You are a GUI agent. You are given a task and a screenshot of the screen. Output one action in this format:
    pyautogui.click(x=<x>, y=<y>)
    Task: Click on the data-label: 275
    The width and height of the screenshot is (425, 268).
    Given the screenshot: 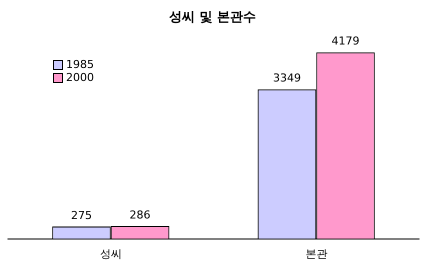 What is the action you would take?
    pyautogui.click(x=81, y=215)
    